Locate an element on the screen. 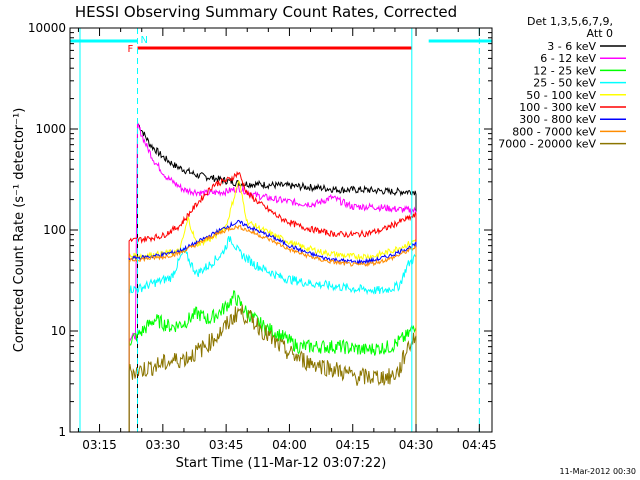  x-tick-label: 04:45 is located at coordinates (479, 445).